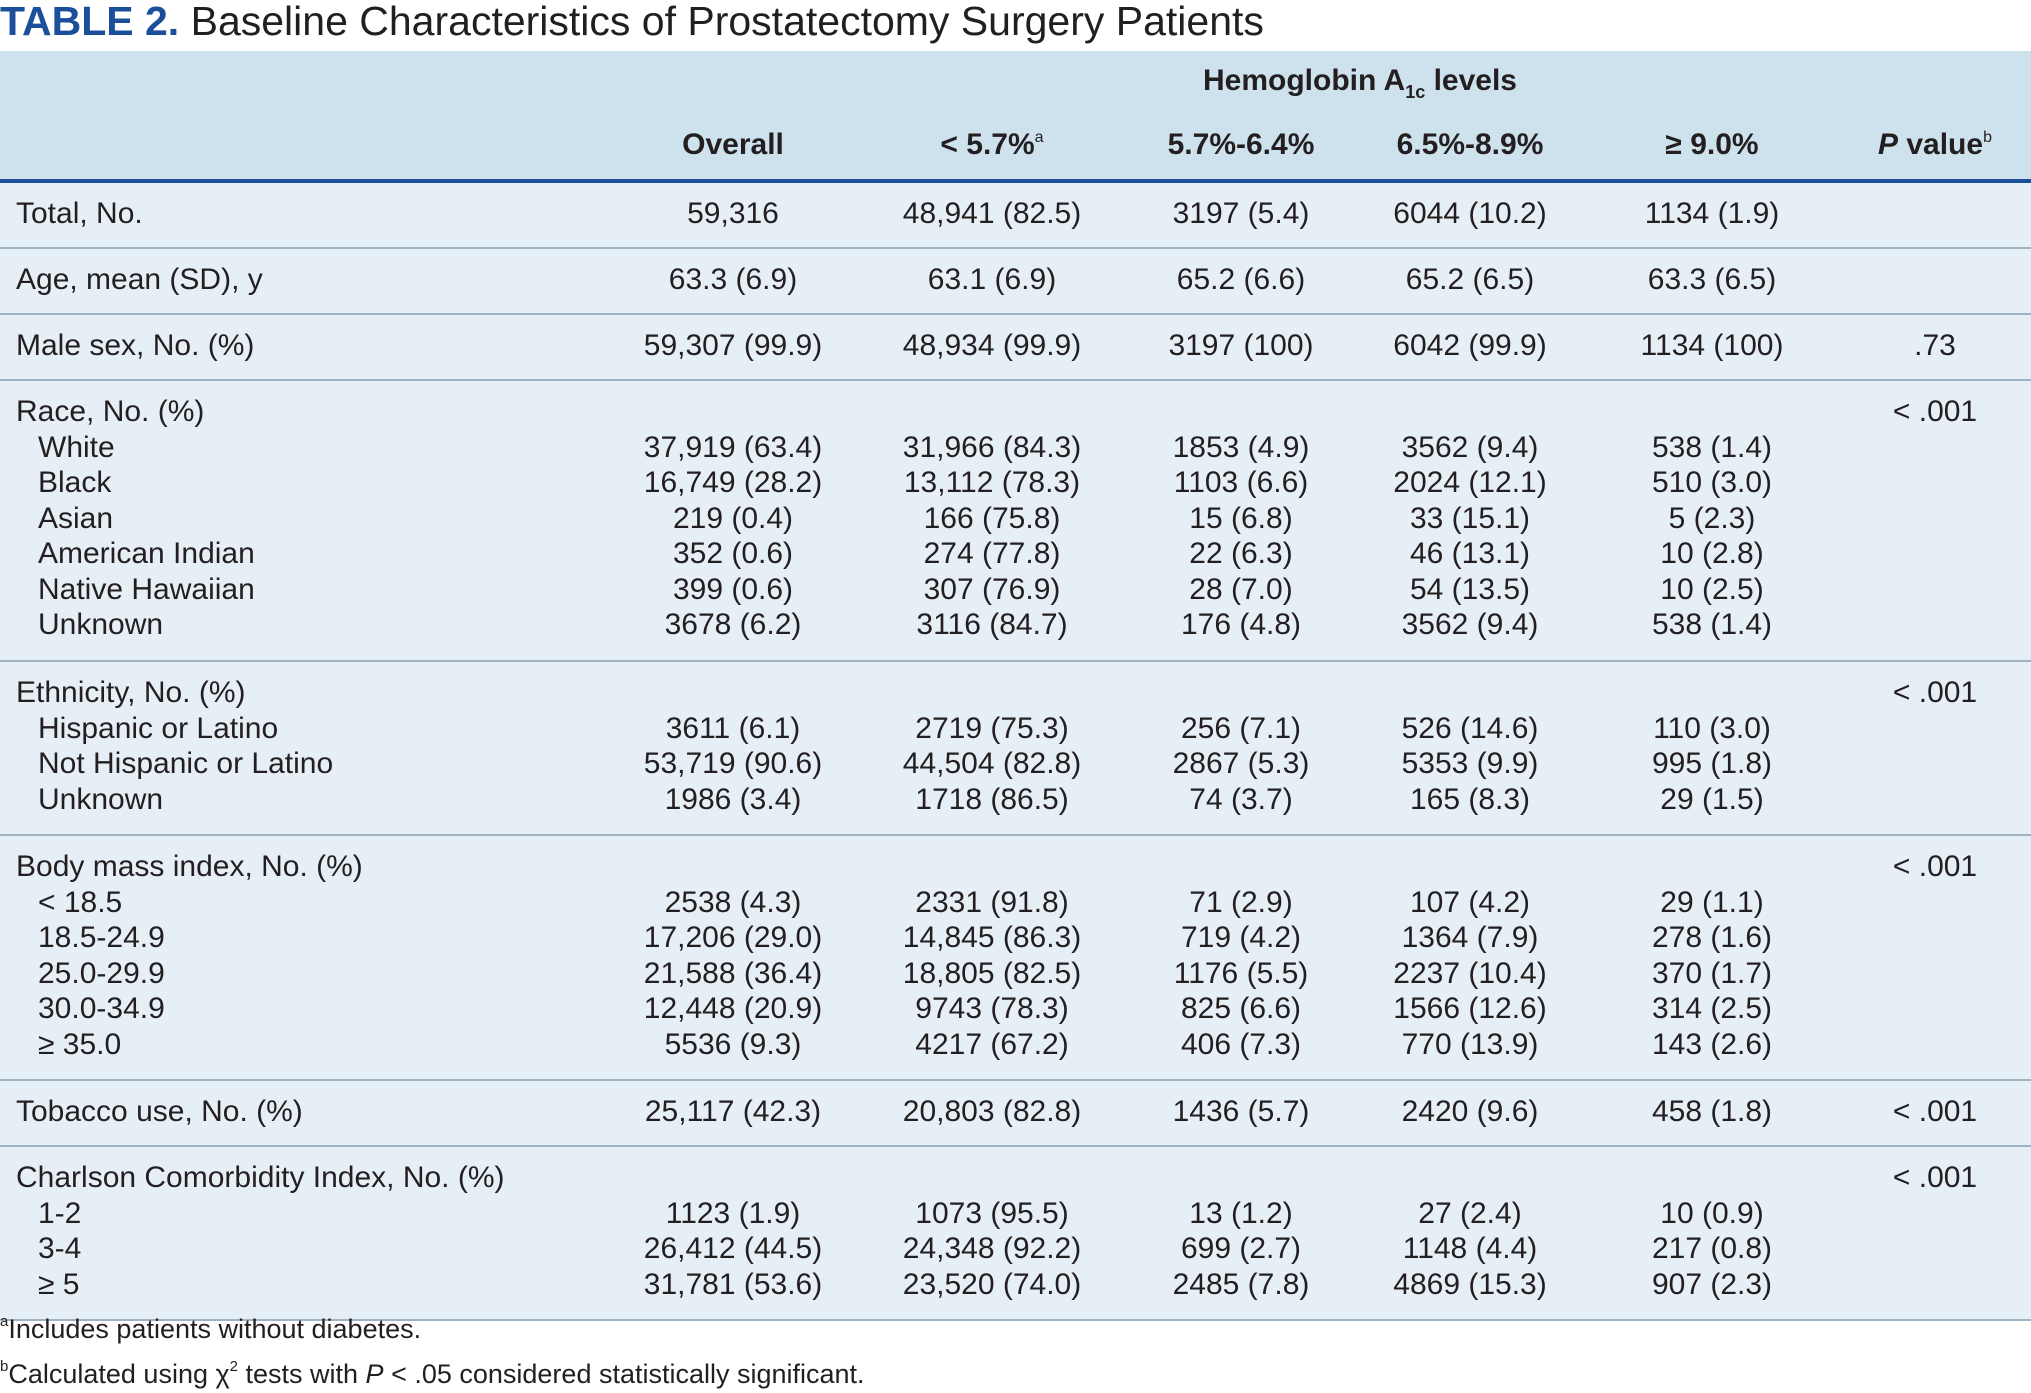 This screenshot has width=2031, height=1393. What do you see at coordinates (733, 728) in the screenshot?
I see `table-cell: 3611 (6.1)` at bounding box center [733, 728].